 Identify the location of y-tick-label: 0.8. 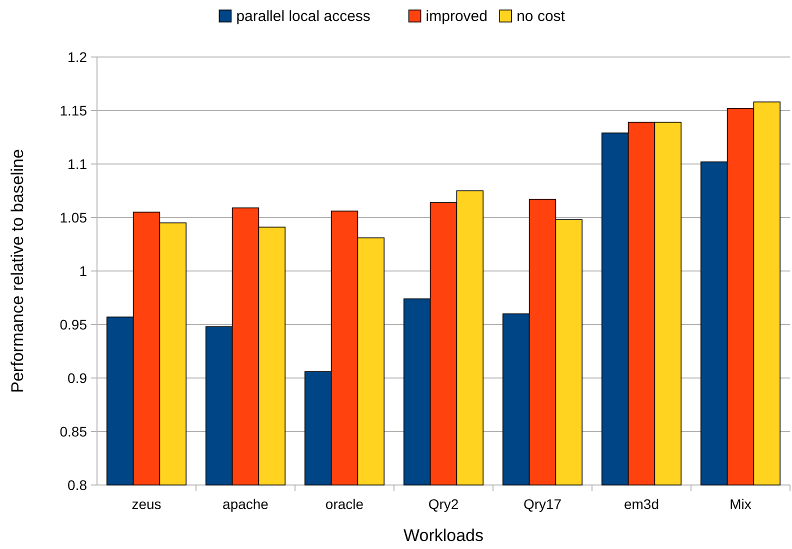
(78, 484).